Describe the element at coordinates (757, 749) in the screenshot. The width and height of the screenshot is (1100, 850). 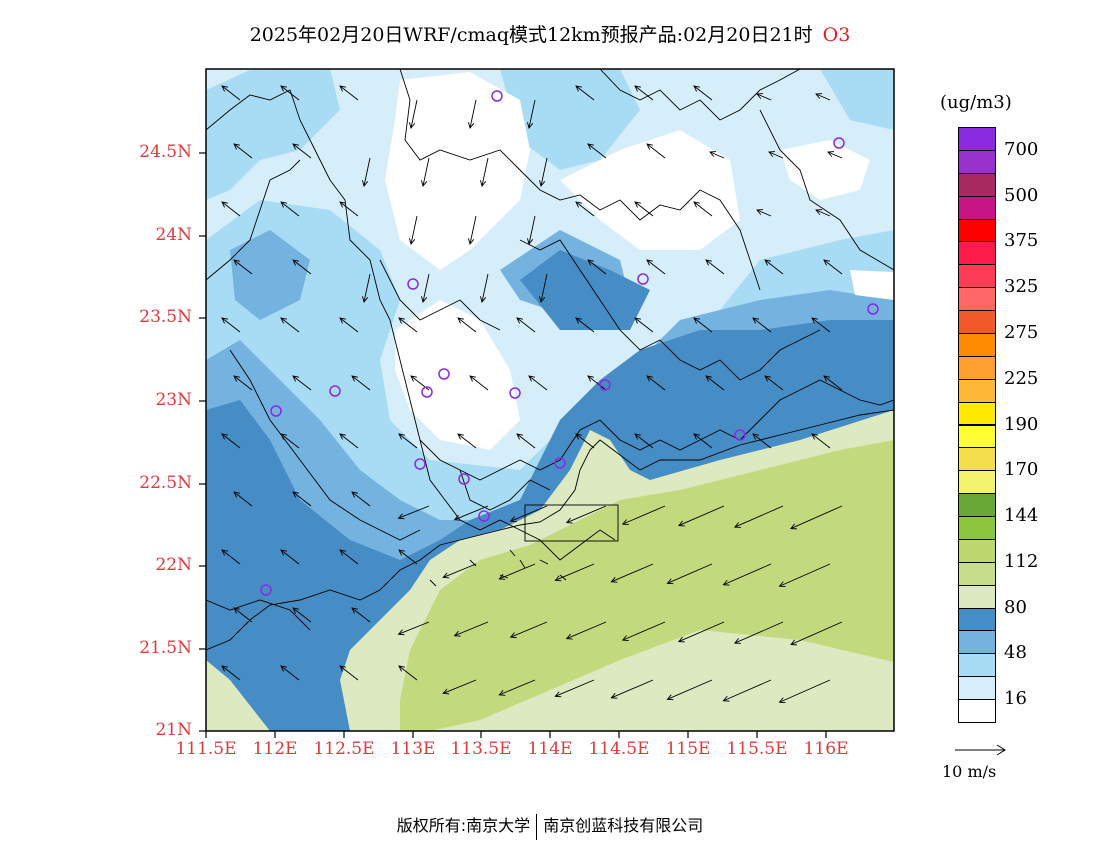
I see `longitude-label: 115.5E` at that location.